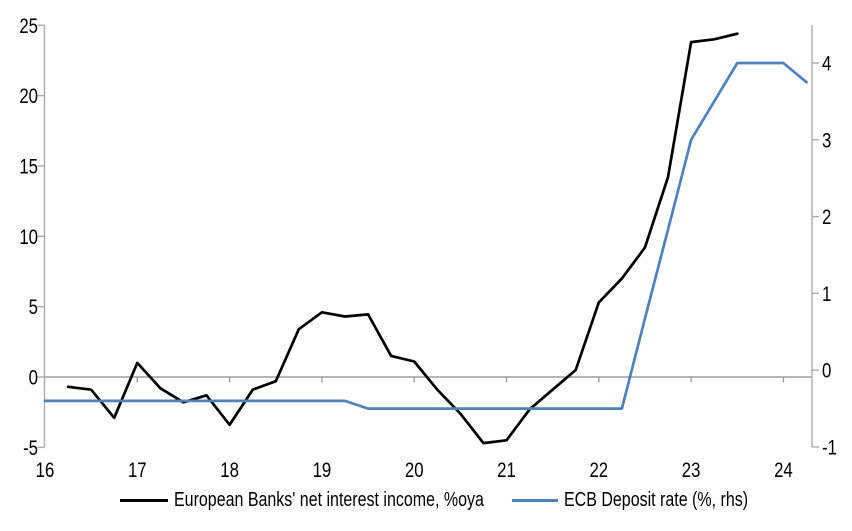  I want to click on y-axis-left-label-text: 20, so click(28, 96).